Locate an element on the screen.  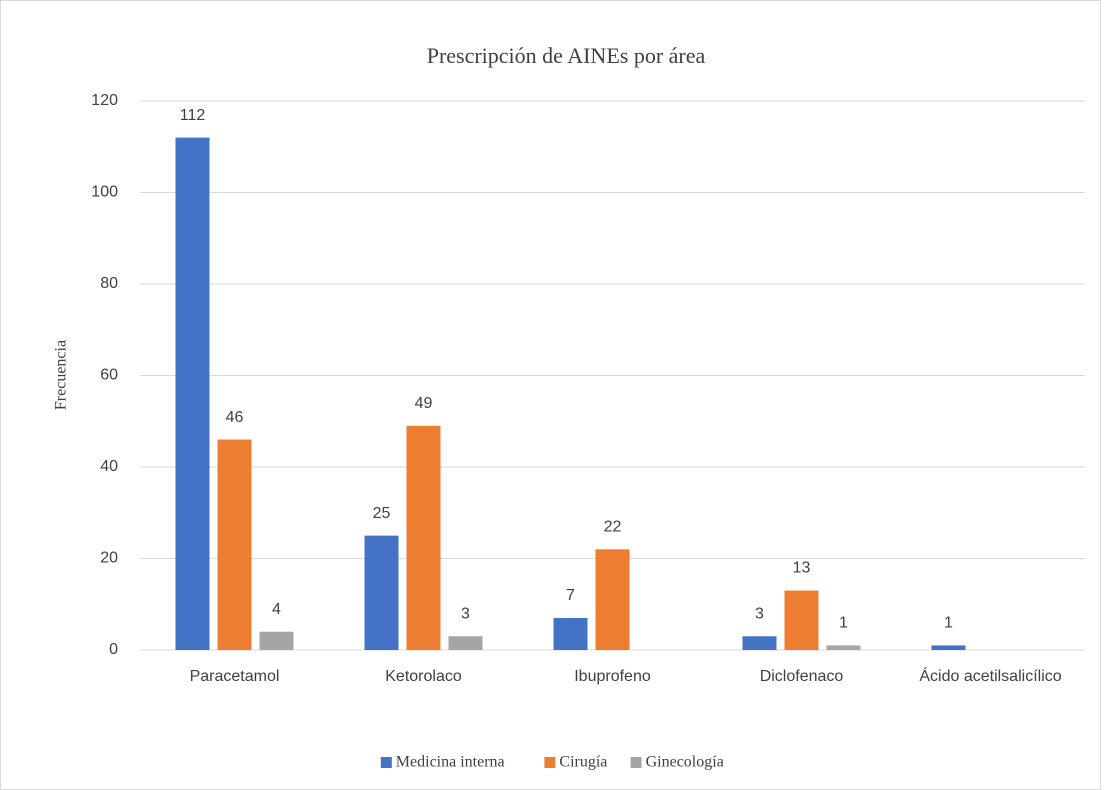
x-tick-label-box: Paracetamol is located at coordinates (234, 676).